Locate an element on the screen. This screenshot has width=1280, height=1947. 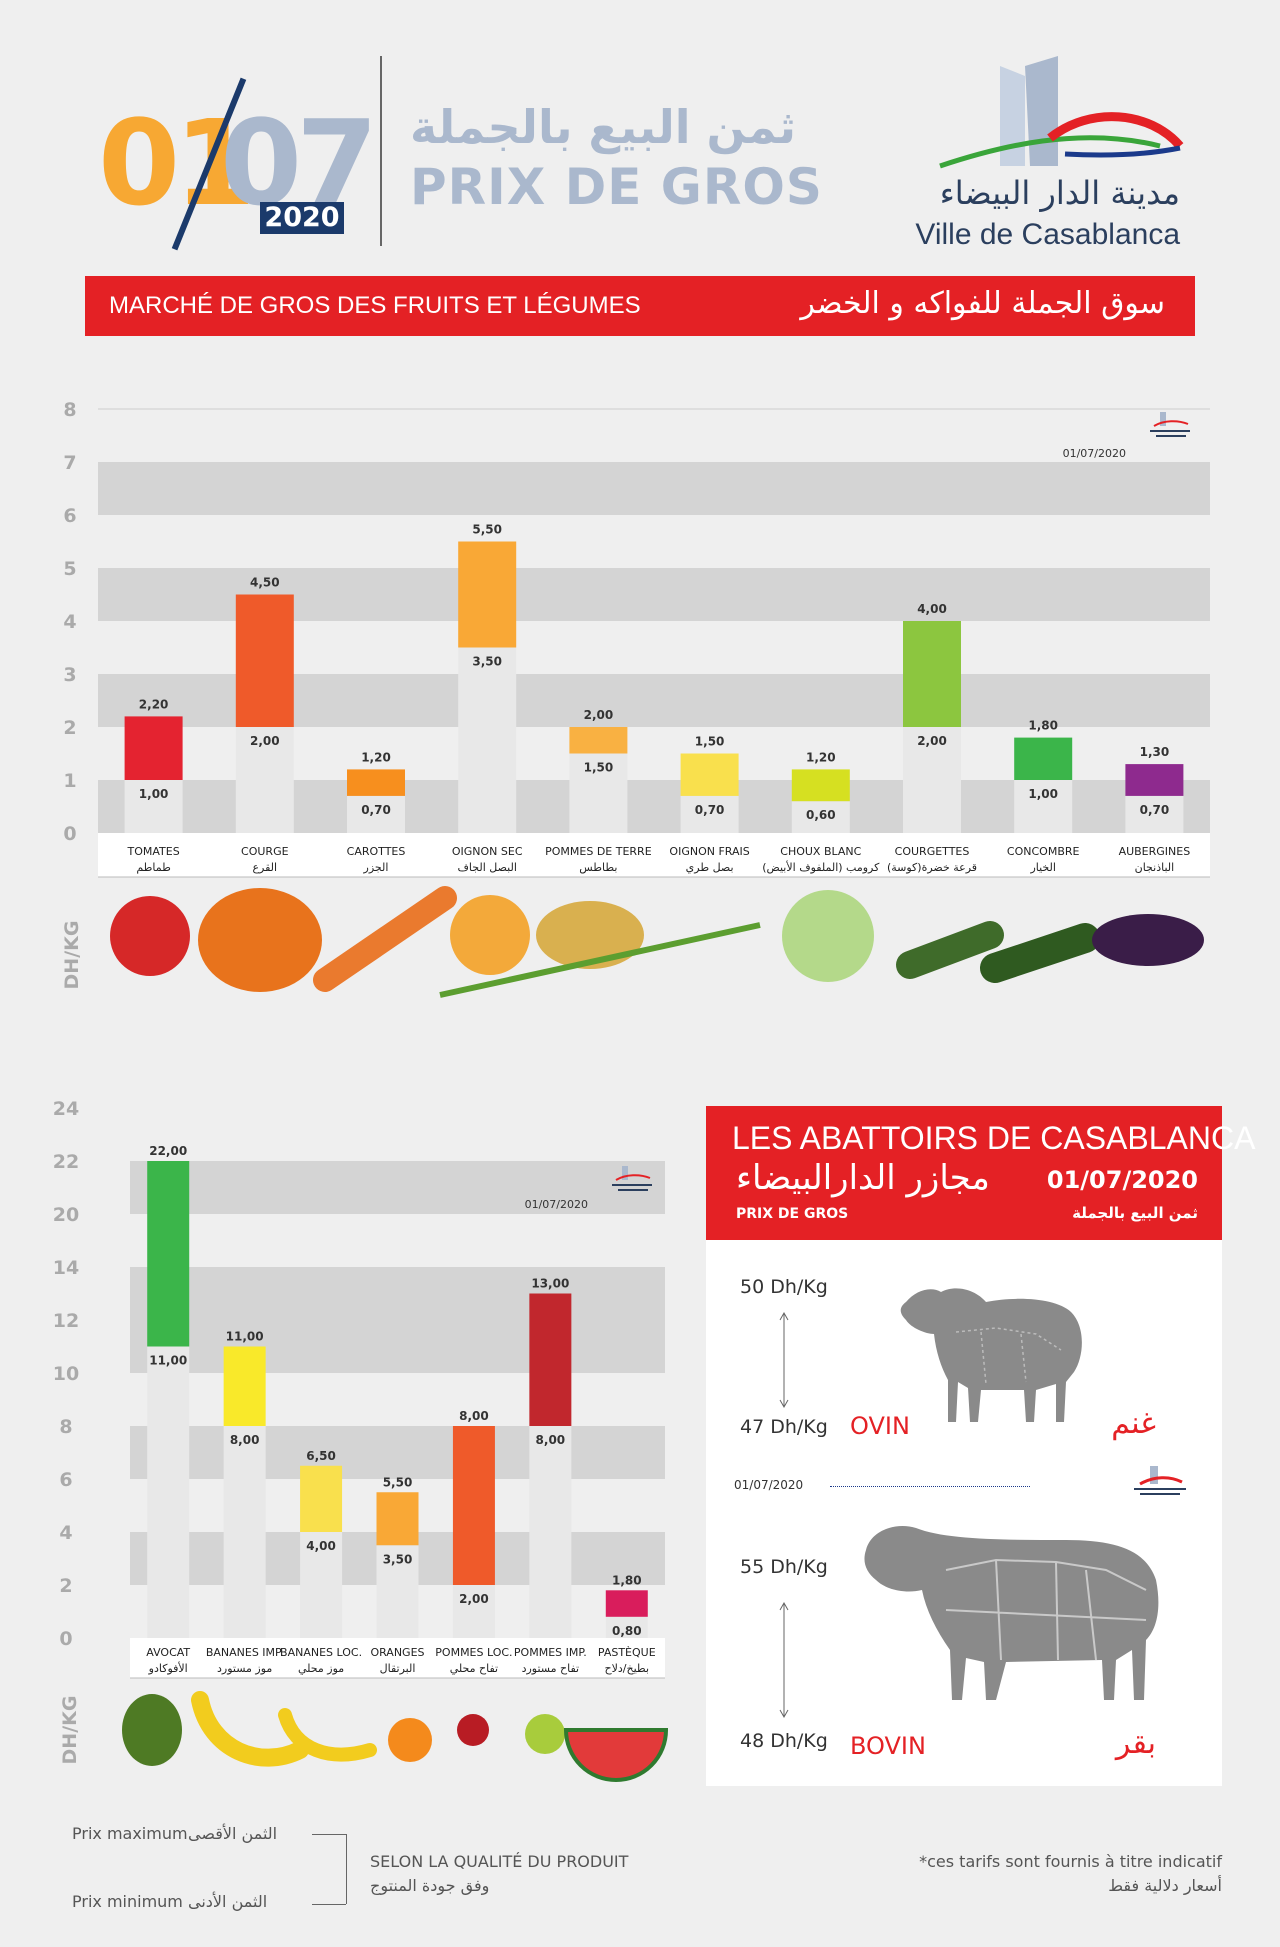
ovin-max-price: 50 Dh/Kg is located at coordinates (784, 1287).